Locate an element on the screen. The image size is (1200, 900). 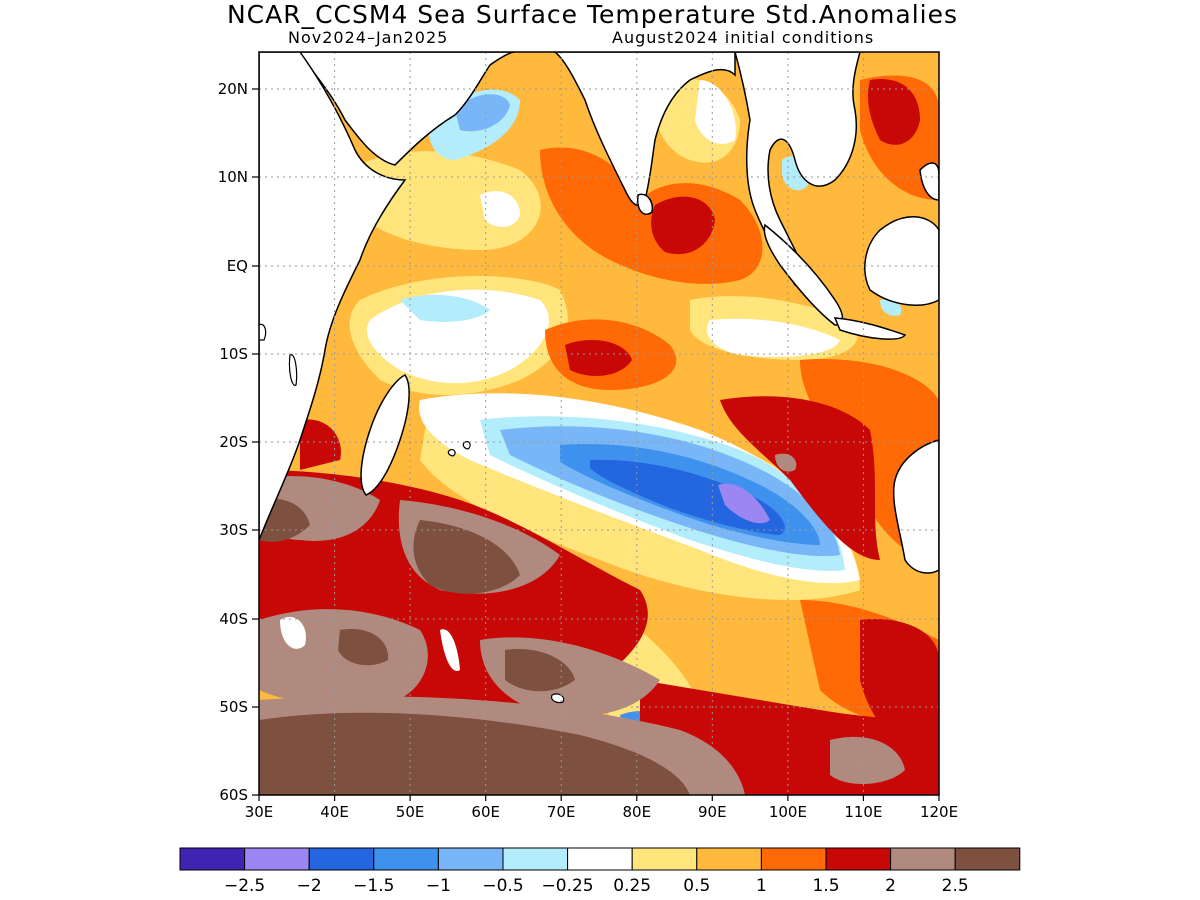
lon-tick-label: 40E is located at coordinates (334, 812).